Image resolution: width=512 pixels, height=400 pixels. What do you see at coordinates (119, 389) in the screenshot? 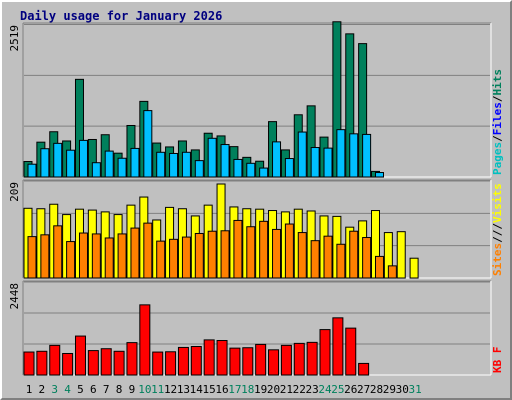
I see `day-label-8: 8` at bounding box center [119, 389].